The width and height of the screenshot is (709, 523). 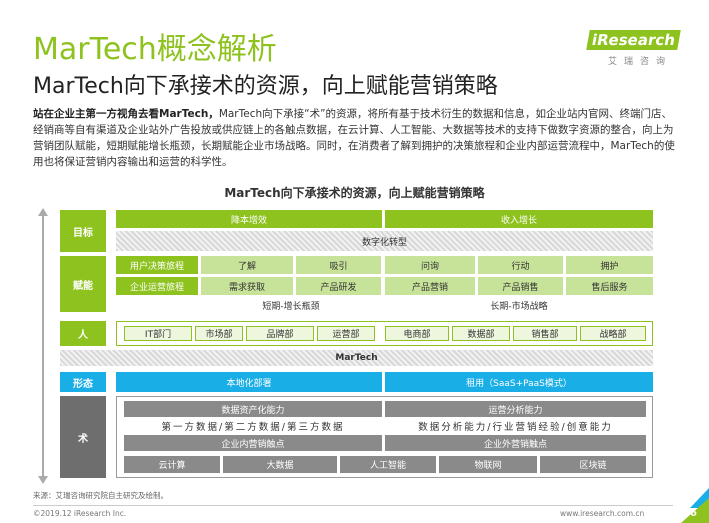 What do you see at coordinates (519, 219) in the screenshot?
I see `goal-revenue: 收入增长` at bounding box center [519, 219].